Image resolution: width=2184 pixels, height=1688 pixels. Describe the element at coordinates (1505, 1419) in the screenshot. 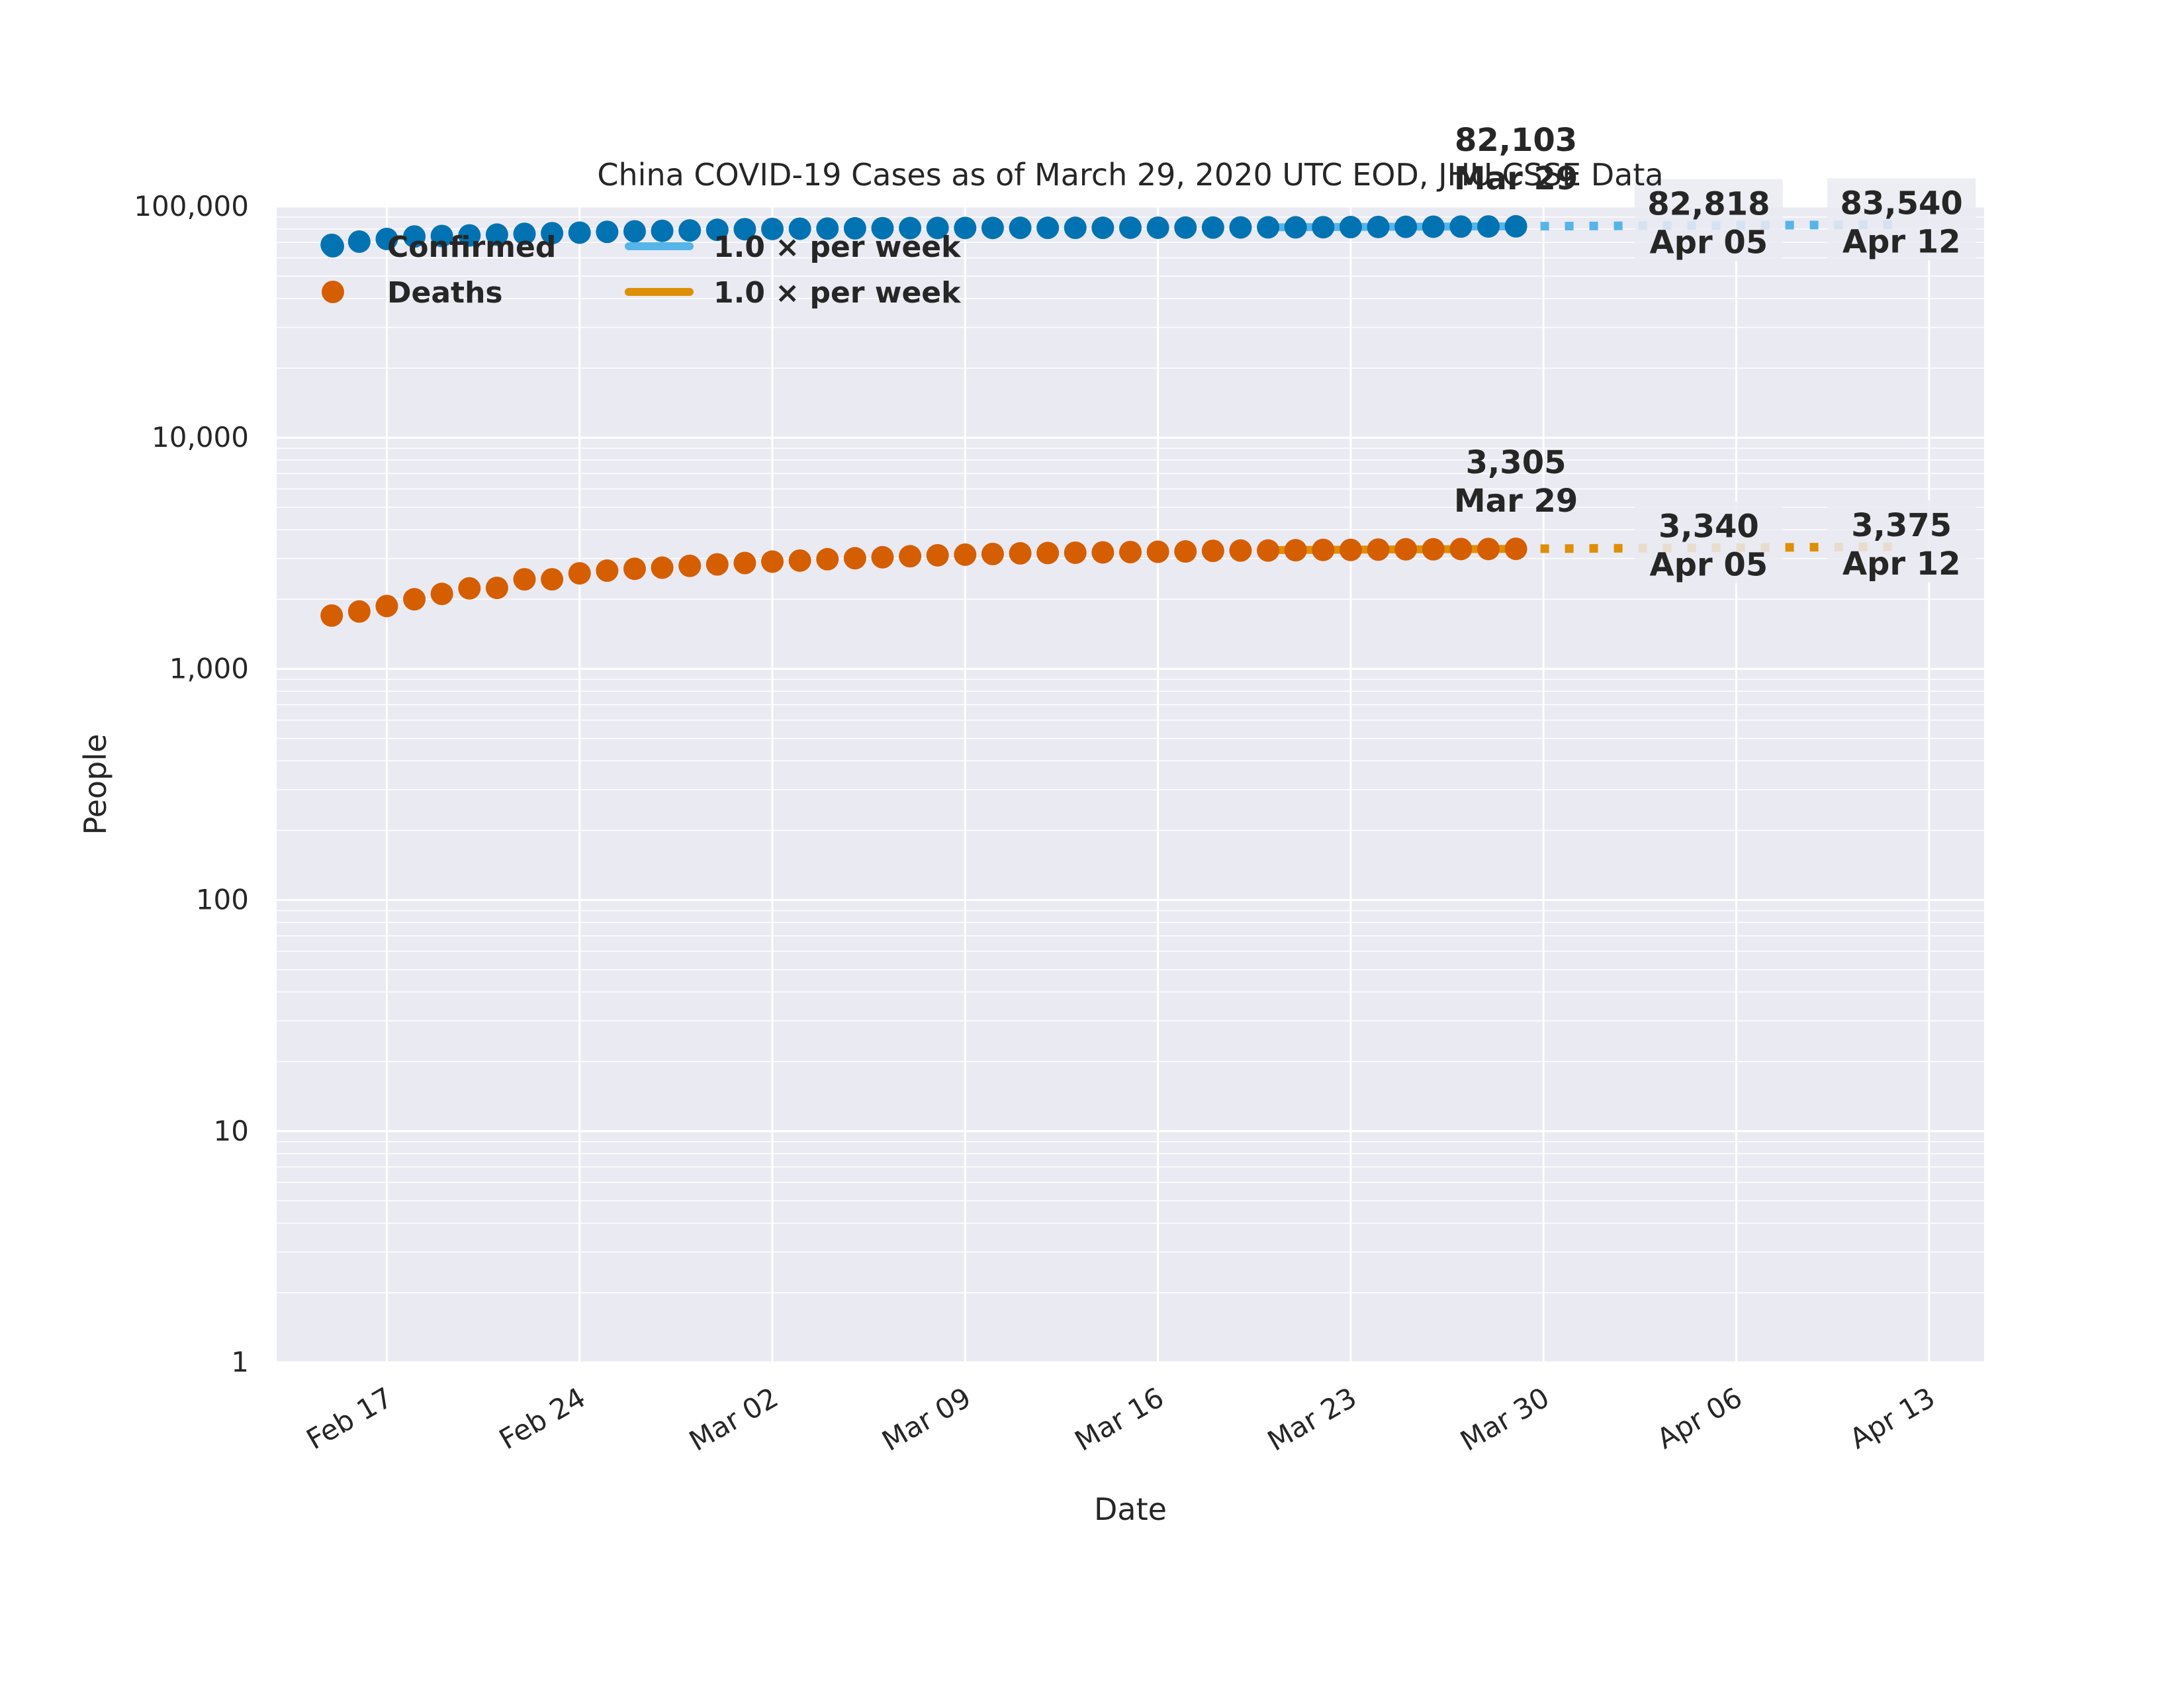

I see `x-tick-label: Mar 30` at that location.